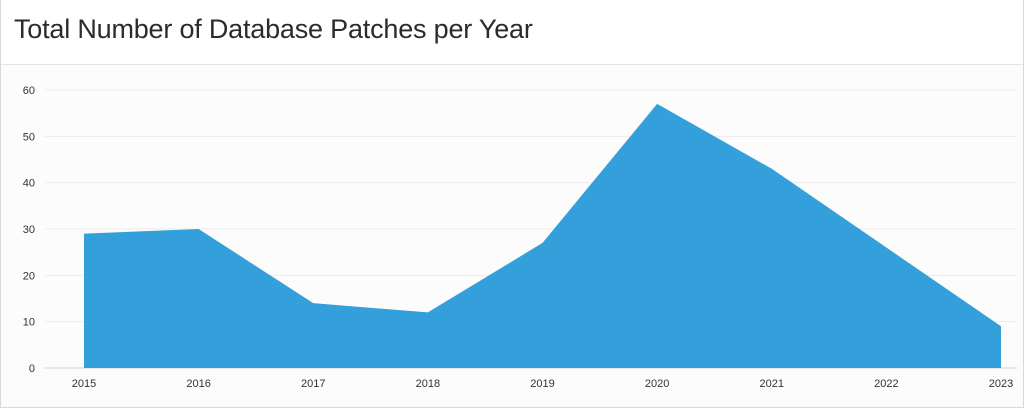 This screenshot has height=413, width=1024. What do you see at coordinates (32, 369) in the screenshot?
I see `y-tick-label-0: 0` at bounding box center [32, 369].